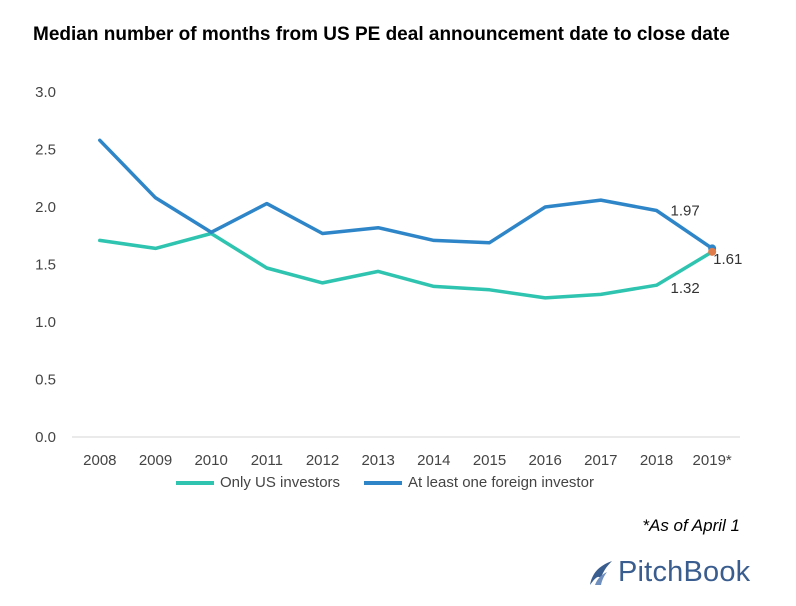 The image size is (796, 606). I want to click on legend-item-only-us: Only US investors, so click(258, 482).